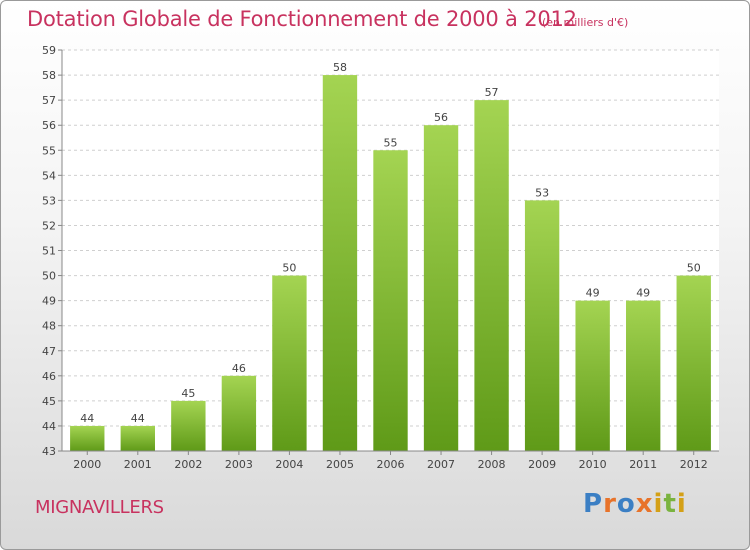  What do you see at coordinates (643, 375) in the screenshot?
I see `bar-2011` at bounding box center [643, 375].